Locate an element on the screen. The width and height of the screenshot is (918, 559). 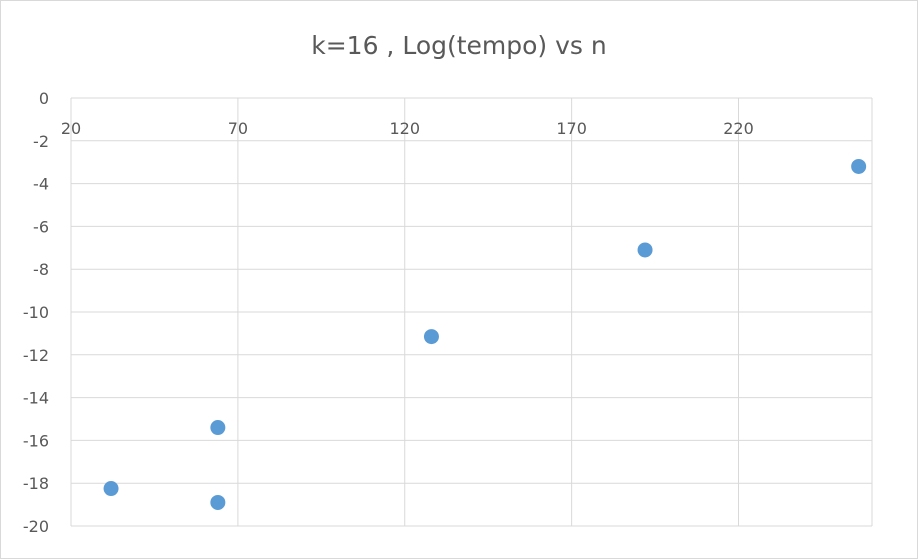
y-tick-label: -2 is located at coordinates (41, 141).